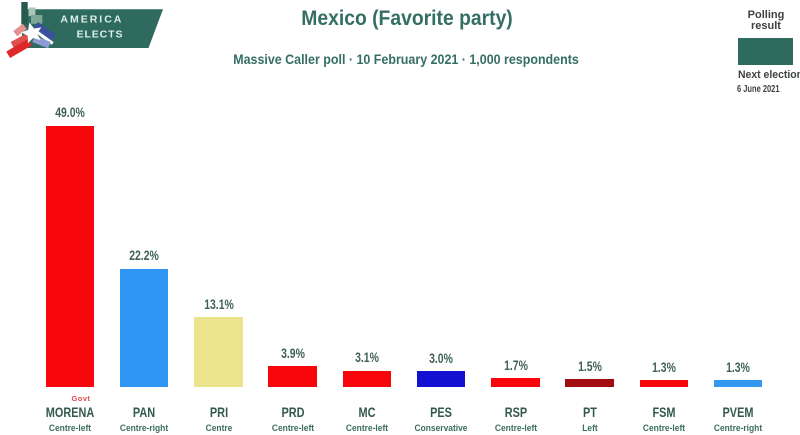  I want to click on svg-text: AMERICA, so click(91, 20).